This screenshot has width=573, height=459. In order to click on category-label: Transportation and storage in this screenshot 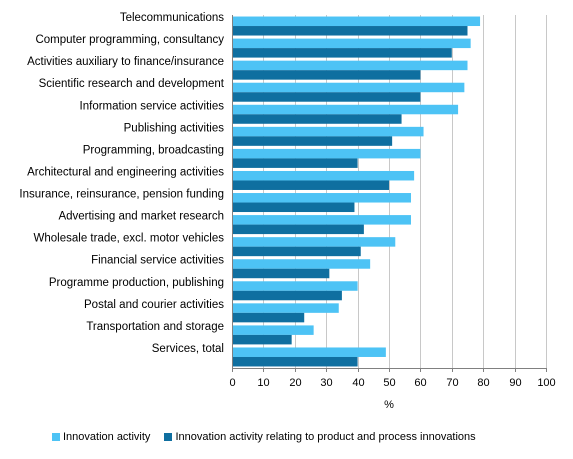, I will do `click(155, 327)`.